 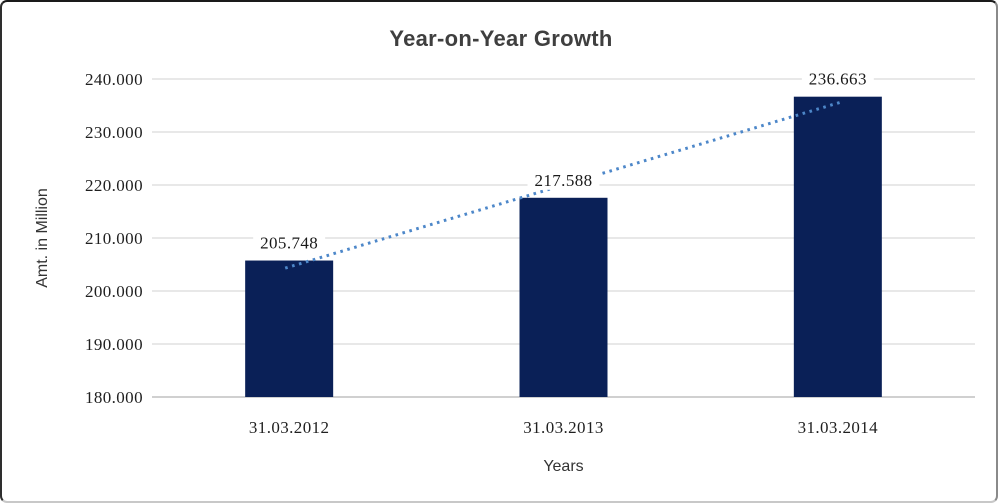 What do you see at coordinates (563, 427) in the screenshot?
I see `category-label: 31.03.2013` at bounding box center [563, 427].